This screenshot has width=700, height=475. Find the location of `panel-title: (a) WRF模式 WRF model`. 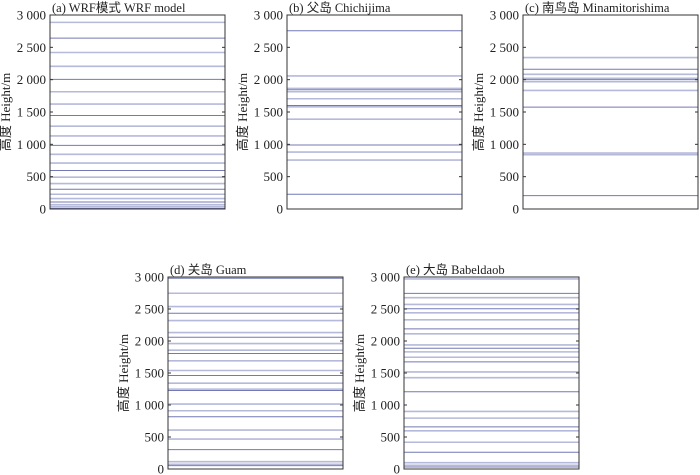

panel-title: (a) WRF模式 WRF model is located at coordinates (119, 8).